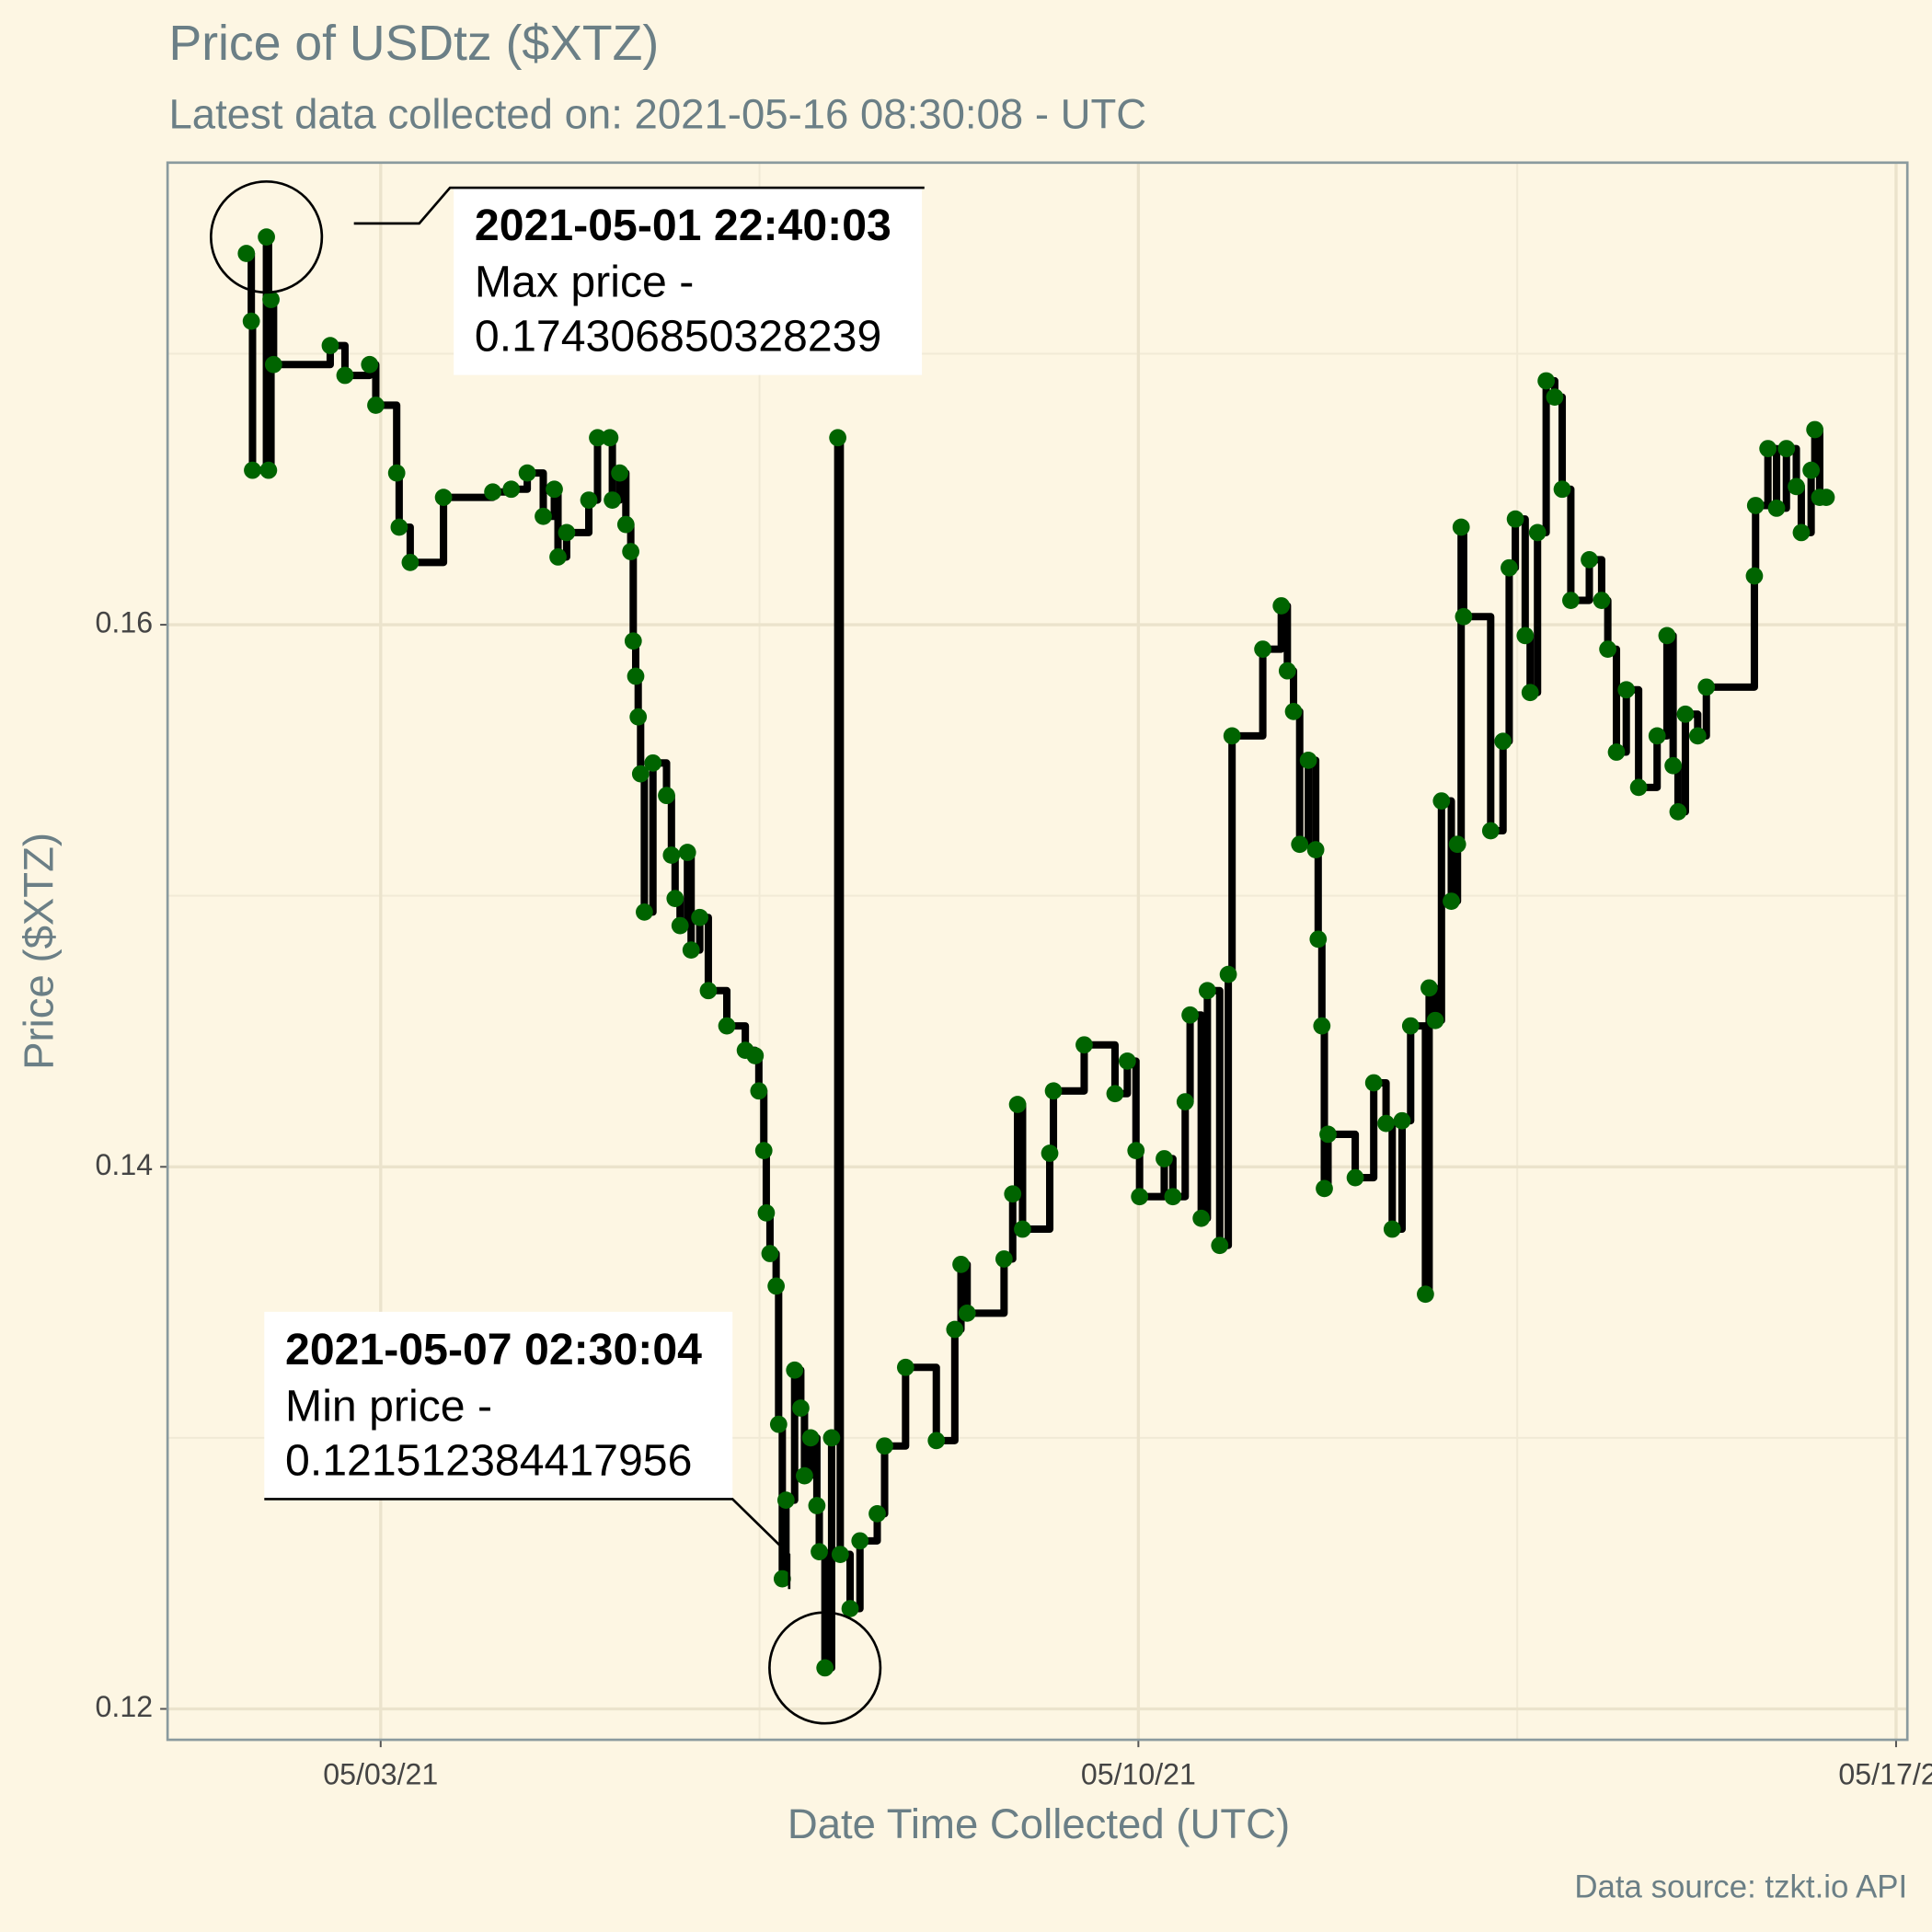 This screenshot has width=1932, height=1932. I want to click on caption: Data source: tzkt.io API, so click(1740, 1886).